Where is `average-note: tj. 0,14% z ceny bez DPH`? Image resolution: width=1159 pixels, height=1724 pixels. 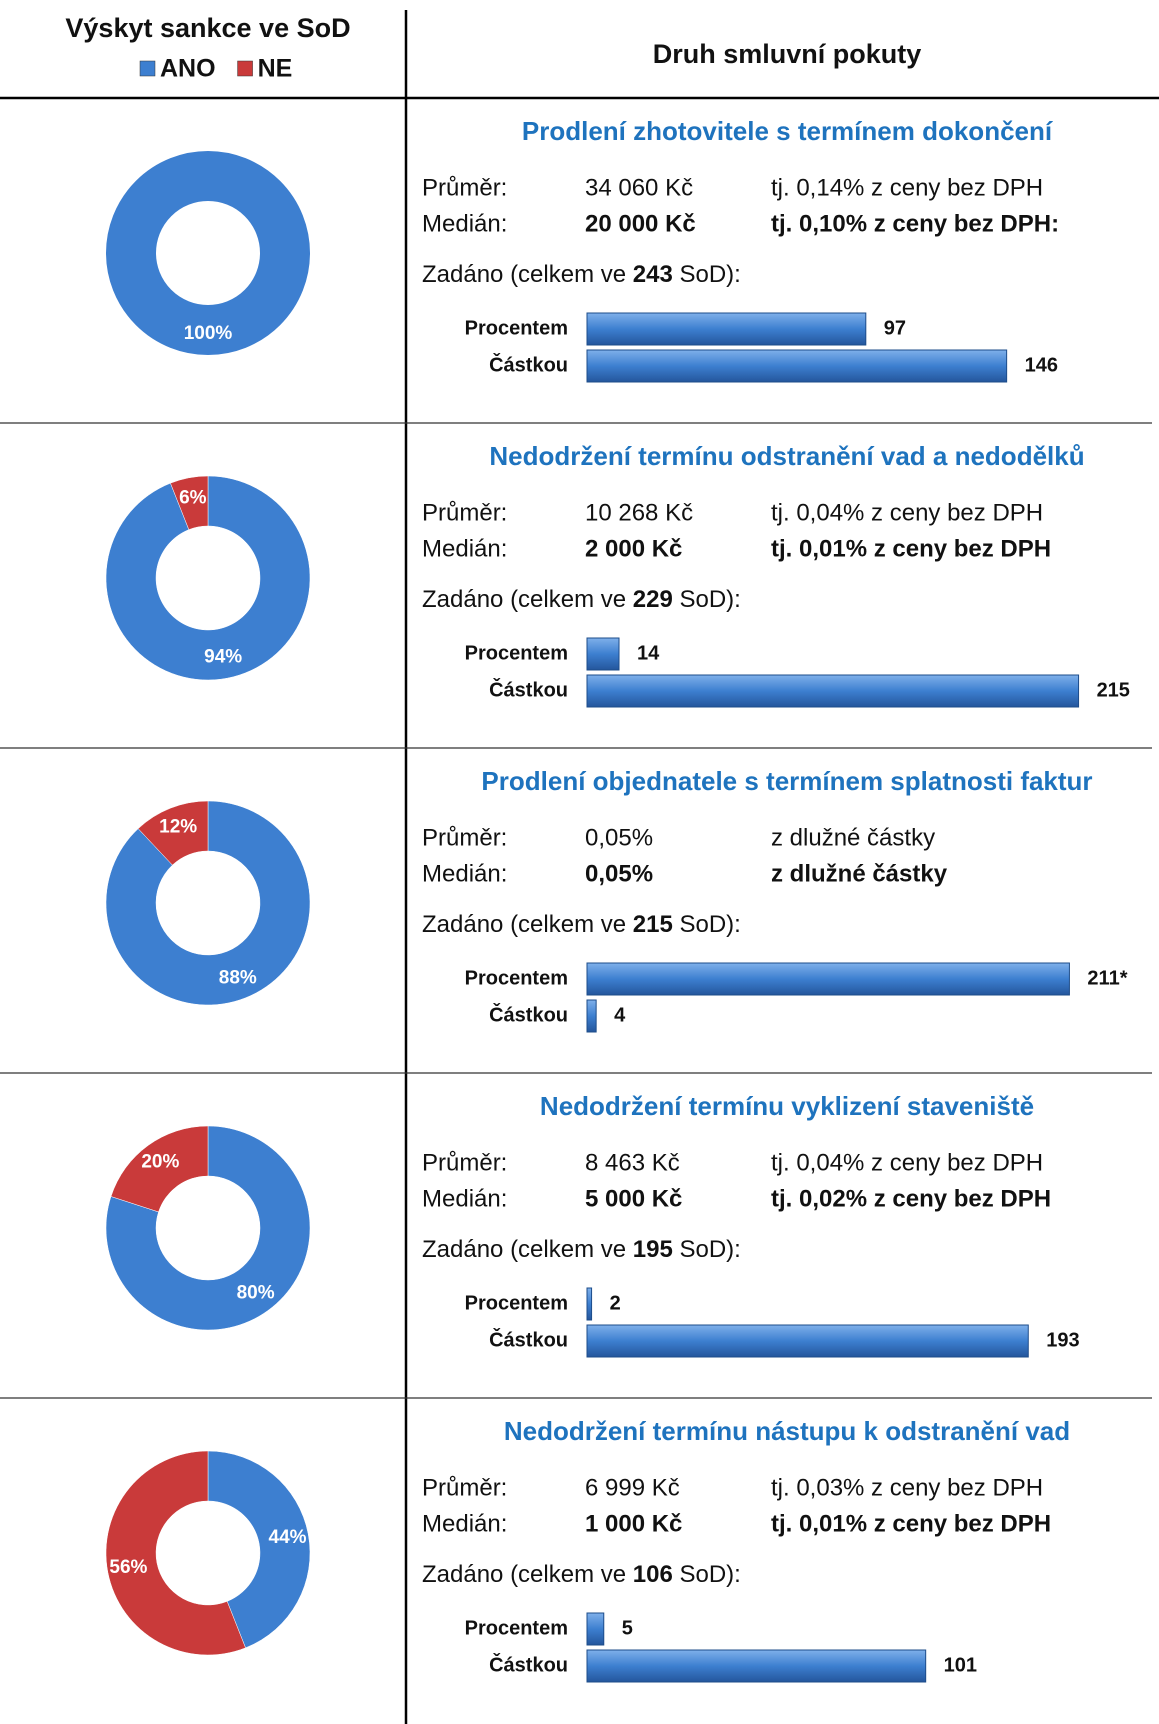
average-note: tj. 0,14% z ceny bez DPH is located at coordinates (907, 187).